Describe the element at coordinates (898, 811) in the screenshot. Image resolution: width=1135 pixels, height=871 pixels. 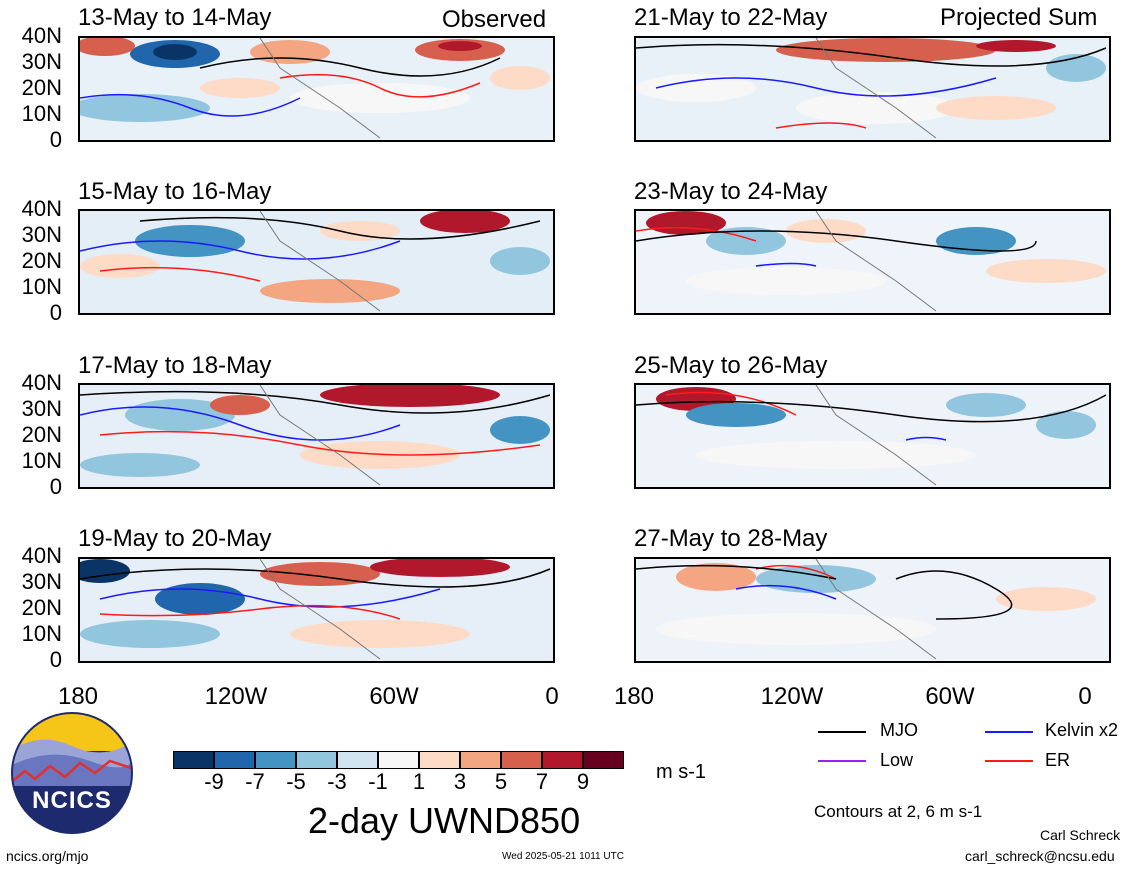
I see `contours-note: Contours at 2, 6 m s-1` at that location.